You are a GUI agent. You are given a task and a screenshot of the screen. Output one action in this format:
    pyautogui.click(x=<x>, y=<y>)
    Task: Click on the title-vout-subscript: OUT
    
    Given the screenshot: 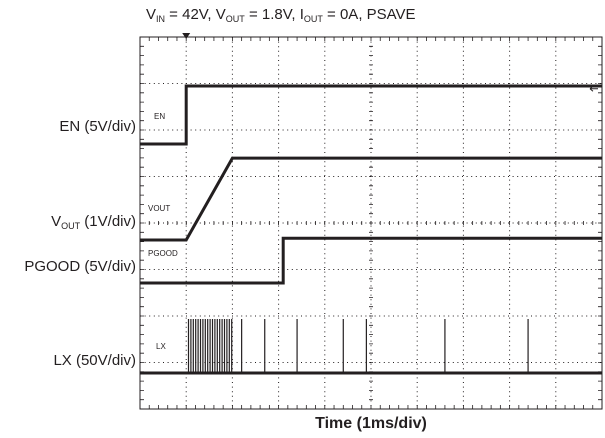 What is the action you would take?
    pyautogui.click(x=235, y=19)
    